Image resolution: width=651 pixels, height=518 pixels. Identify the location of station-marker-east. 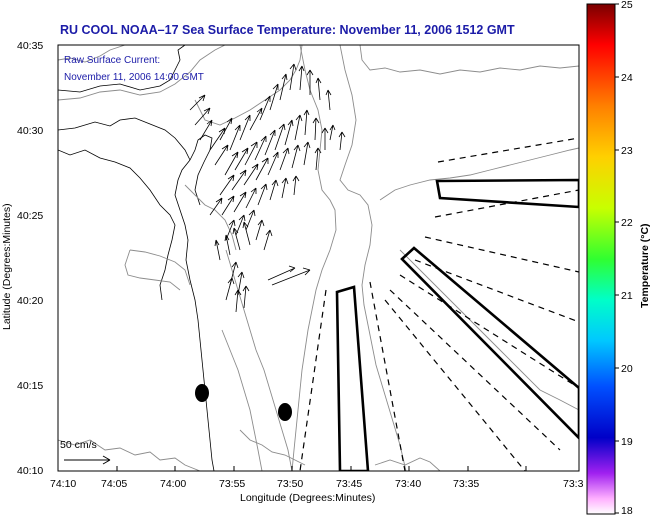
(285, 412).